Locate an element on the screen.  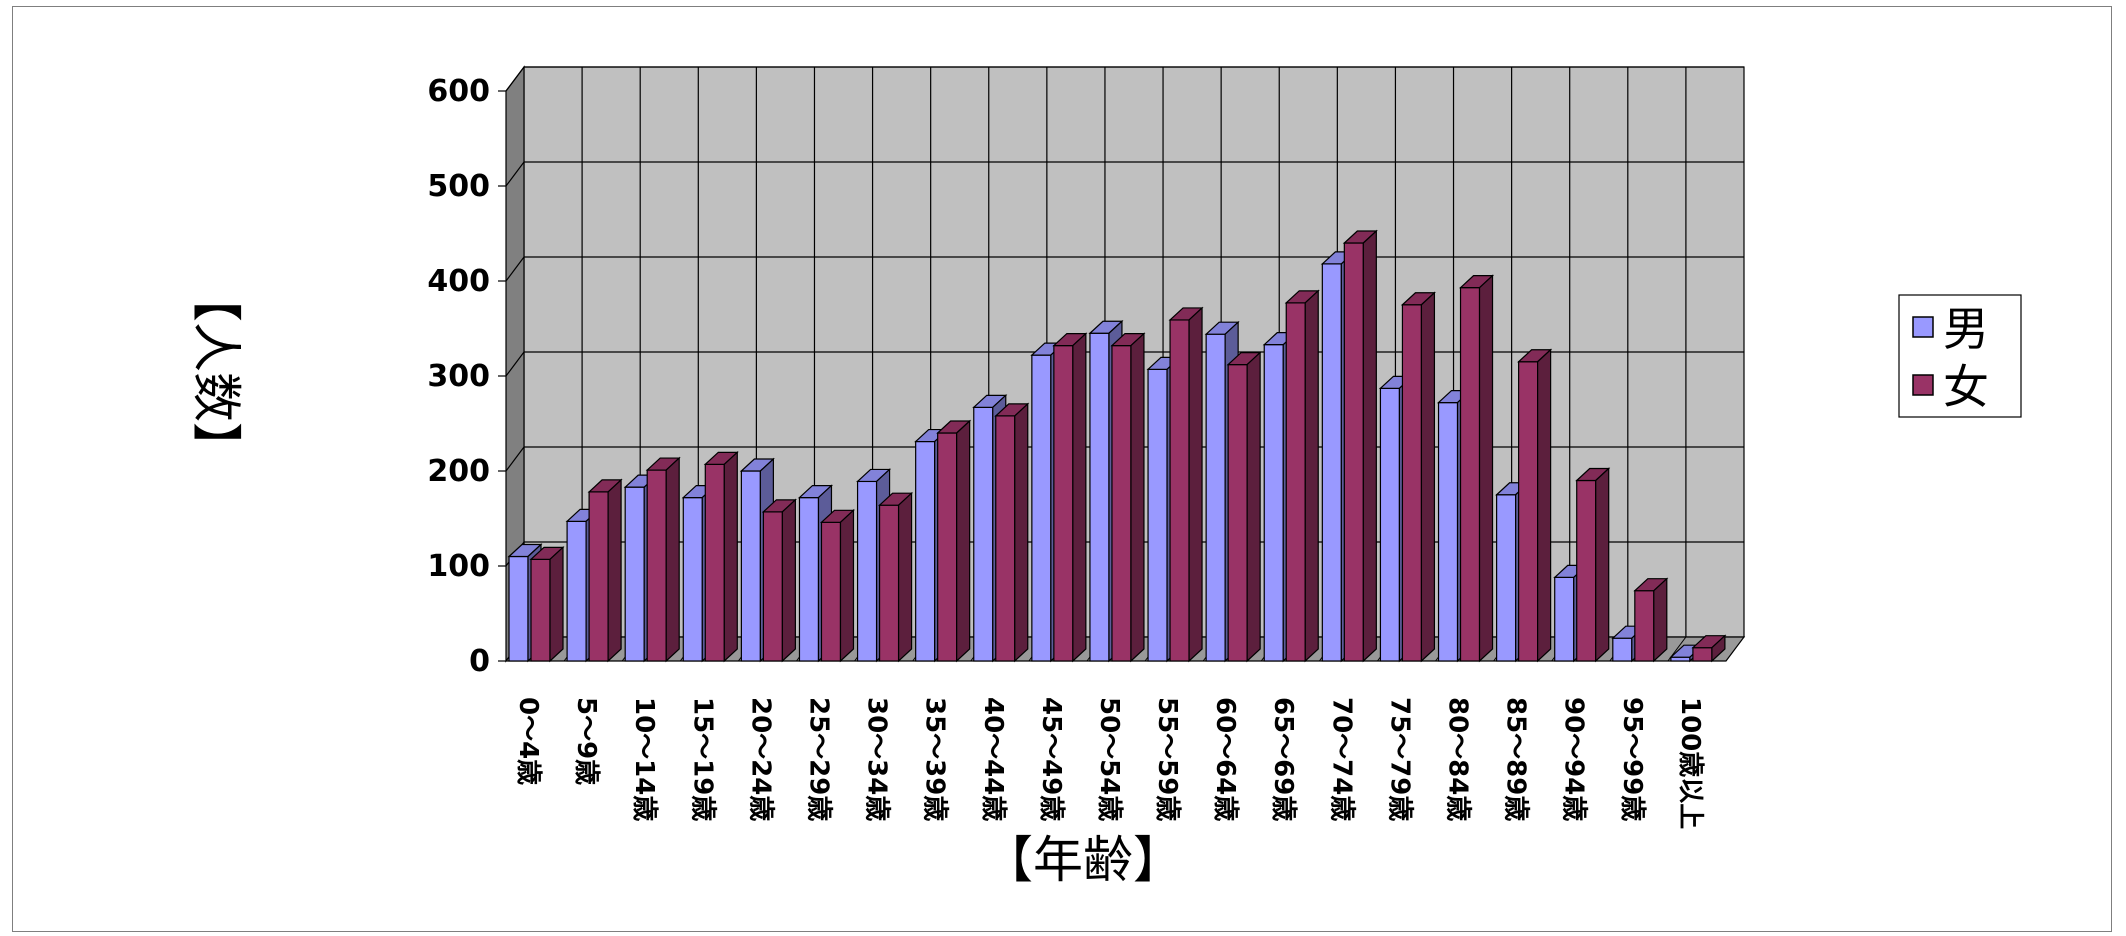
x-tick-label: 90～94歳 is located at coordinates (1574, 759).